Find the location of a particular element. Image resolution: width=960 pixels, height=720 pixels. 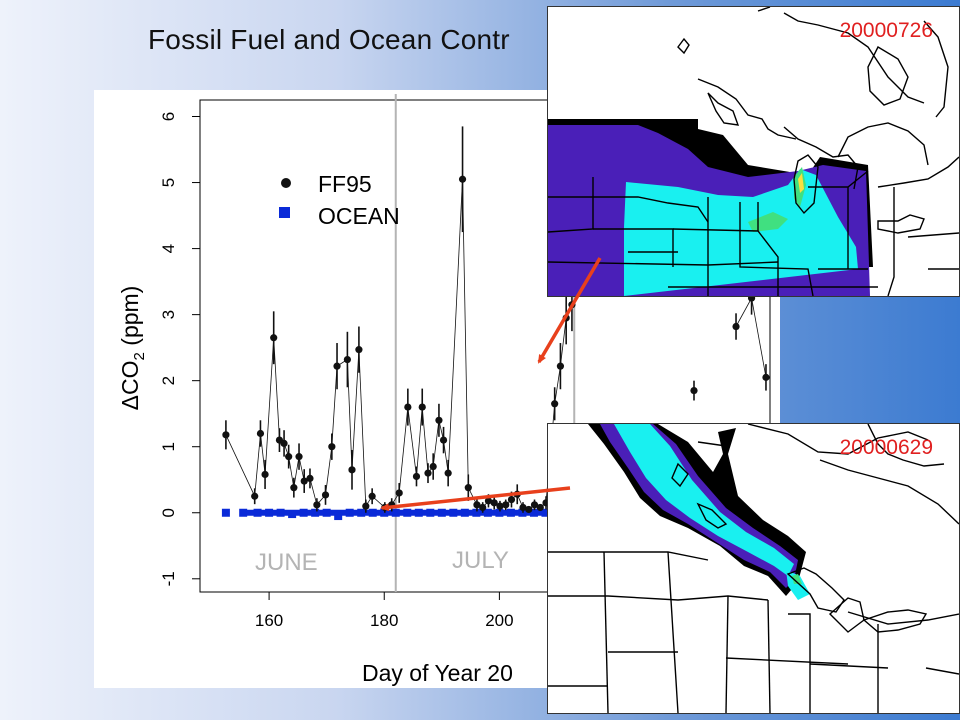

map-bottom-date: 20000629 is located at coordinates (886, 447).